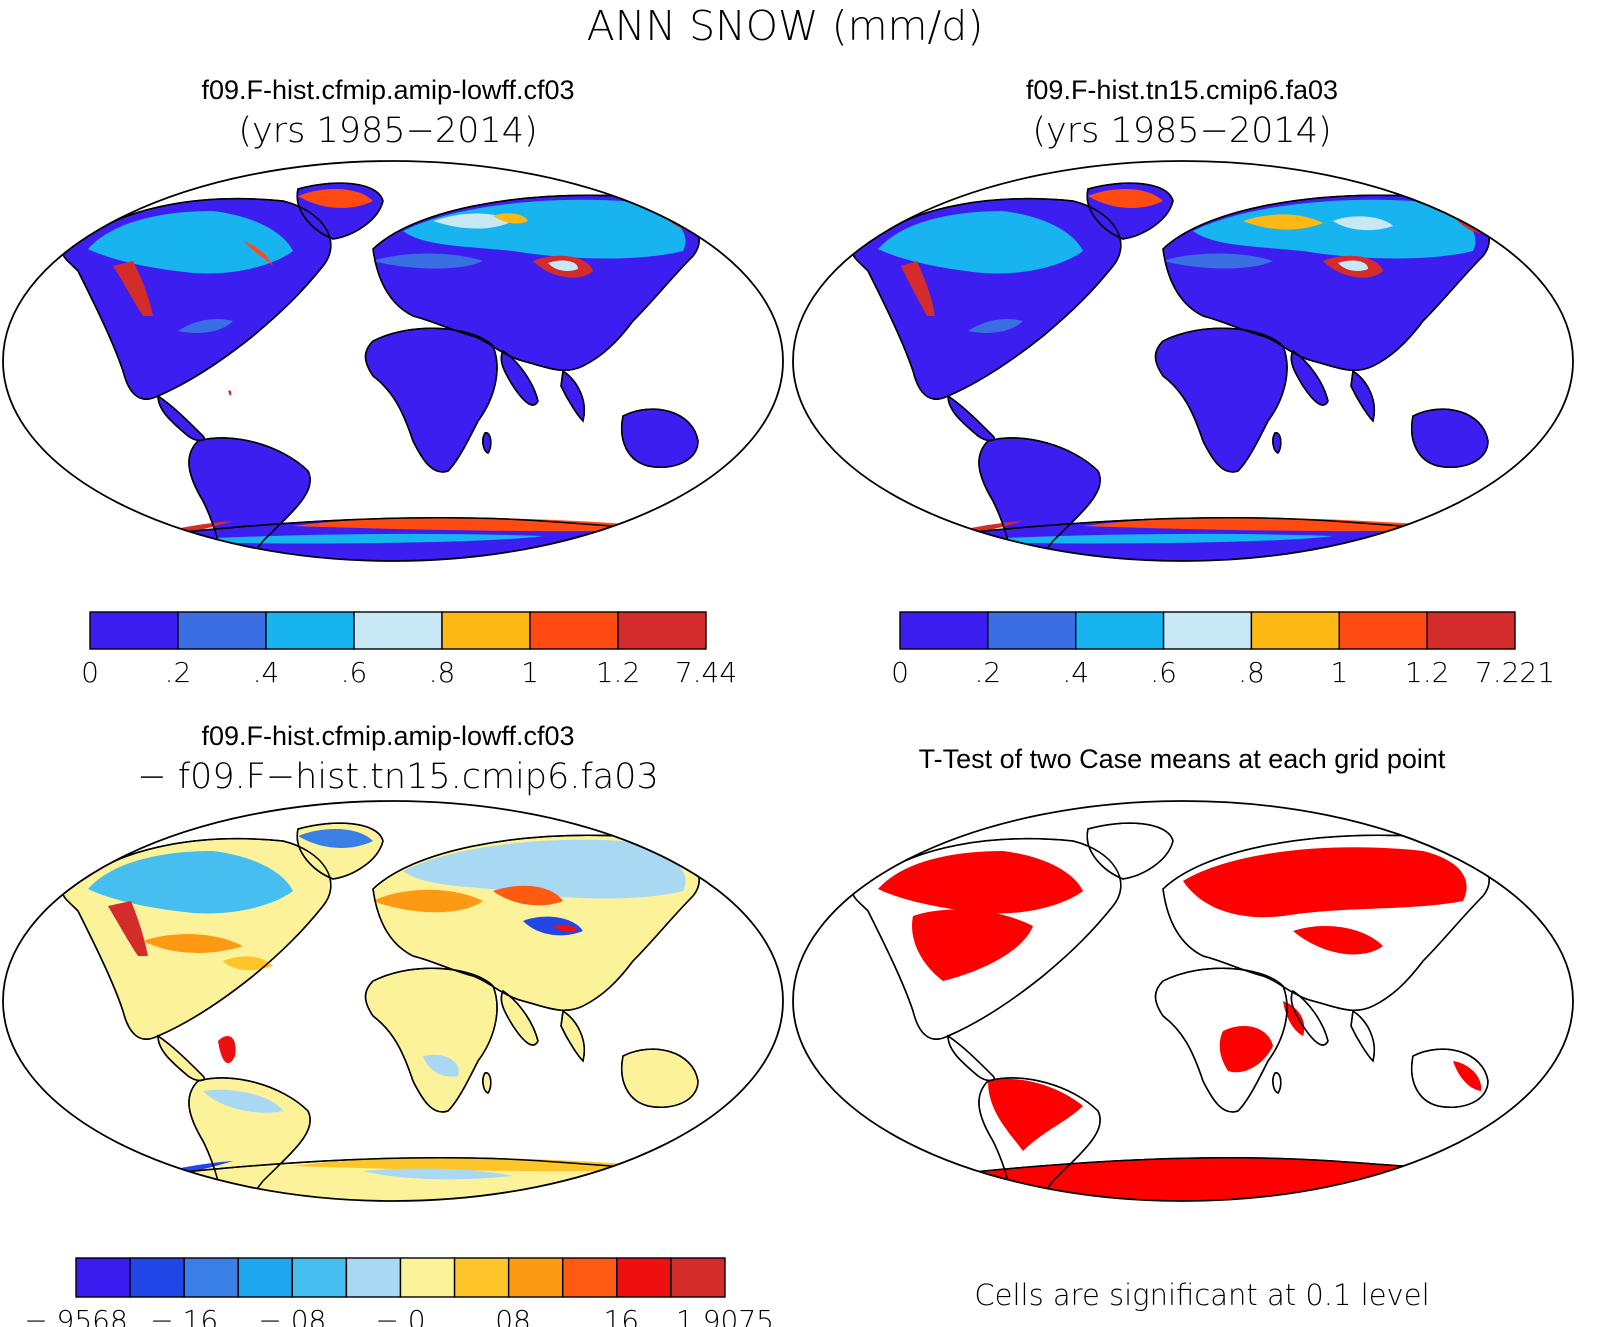 This screenshot has height=1327, width=1606. I want to click on colorbar-label: −.16, so click(184, 1315).